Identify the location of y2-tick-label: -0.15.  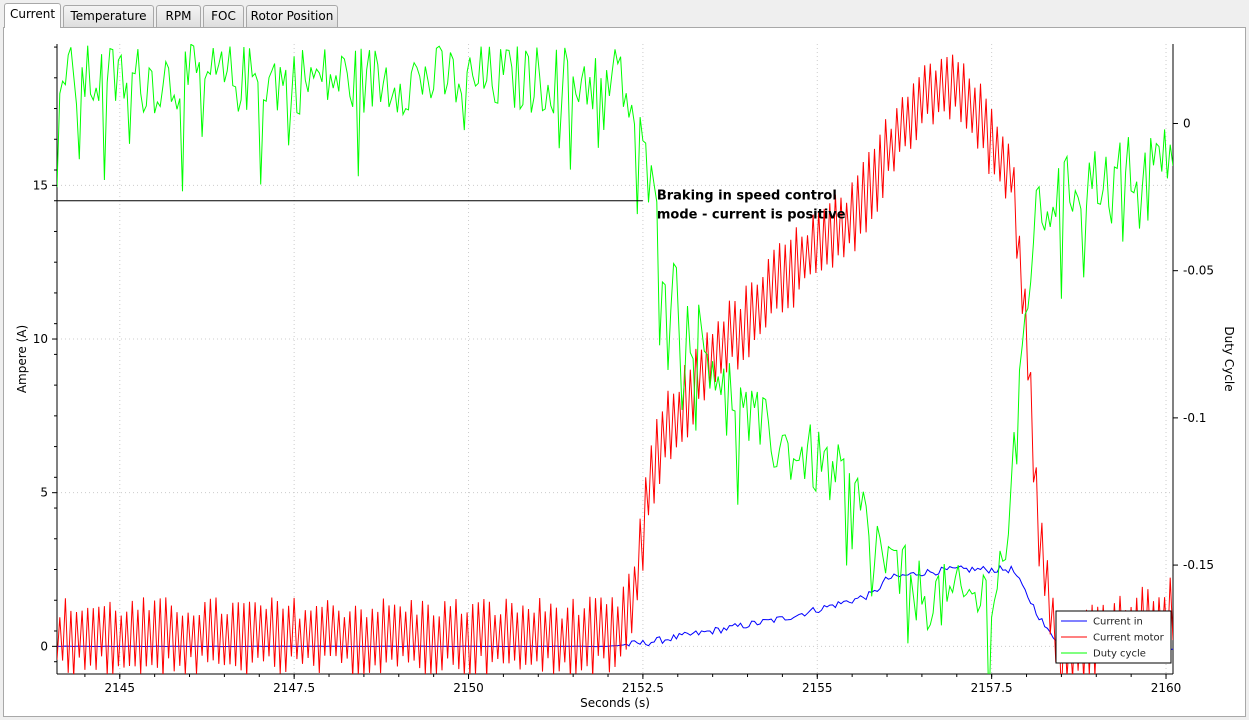
(1198, 565).